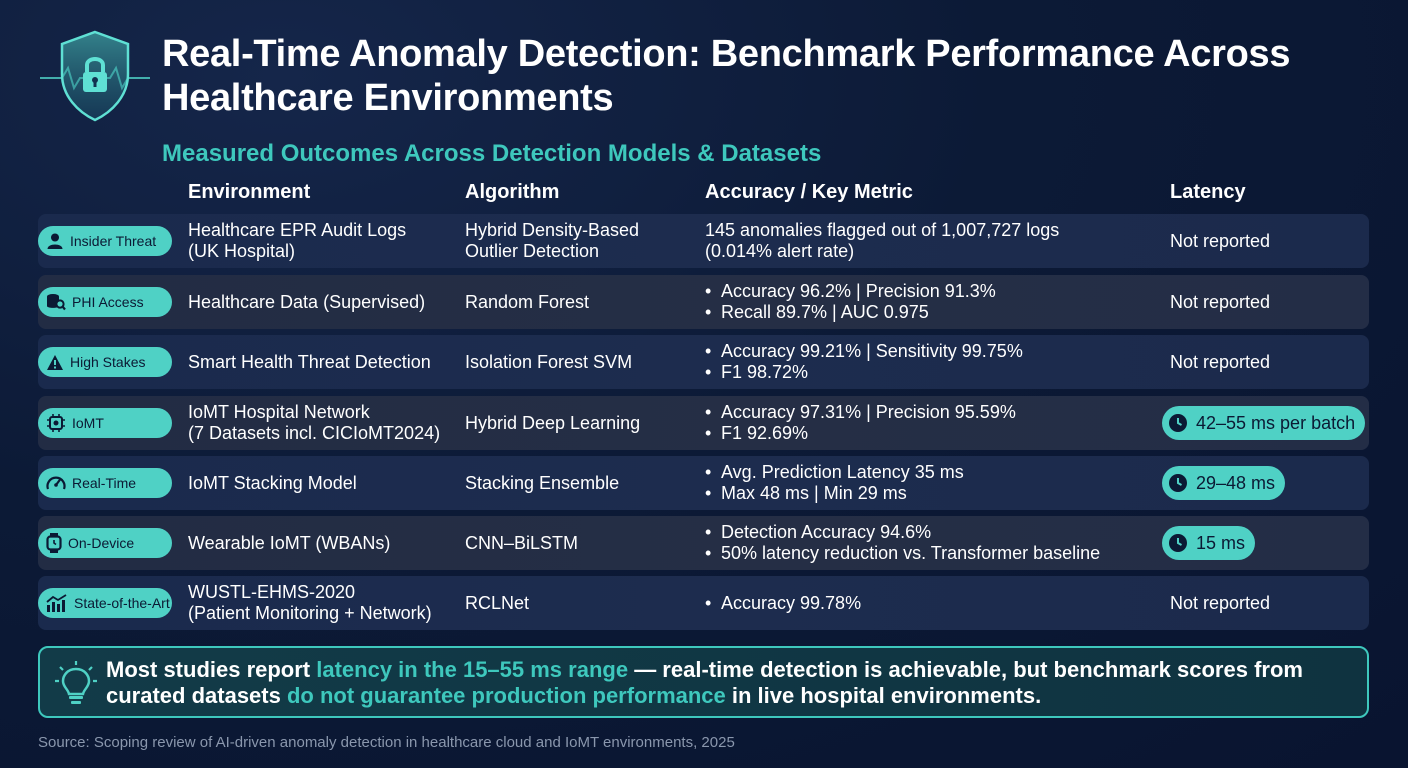 The image size is (1408, 768). What do you see at coordinates (925, 532) in the screenshot?
I see `metric-bullet: Detection Accuracy 94.6%` at bounding box center [925, 532].